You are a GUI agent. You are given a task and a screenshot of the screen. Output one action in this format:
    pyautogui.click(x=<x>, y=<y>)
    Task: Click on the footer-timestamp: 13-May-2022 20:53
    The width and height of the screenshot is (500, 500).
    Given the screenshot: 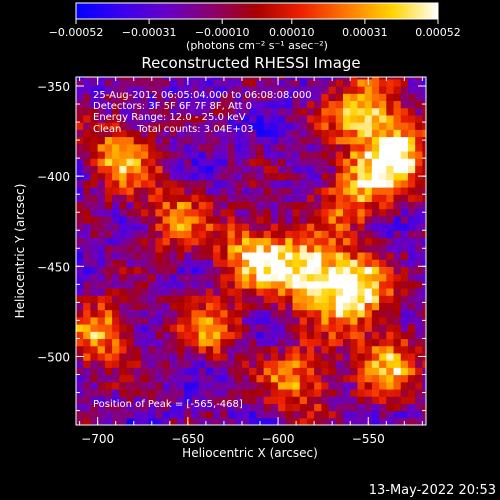 What is the action you would take?
    pyautogui.click(x=432, y=490)
    